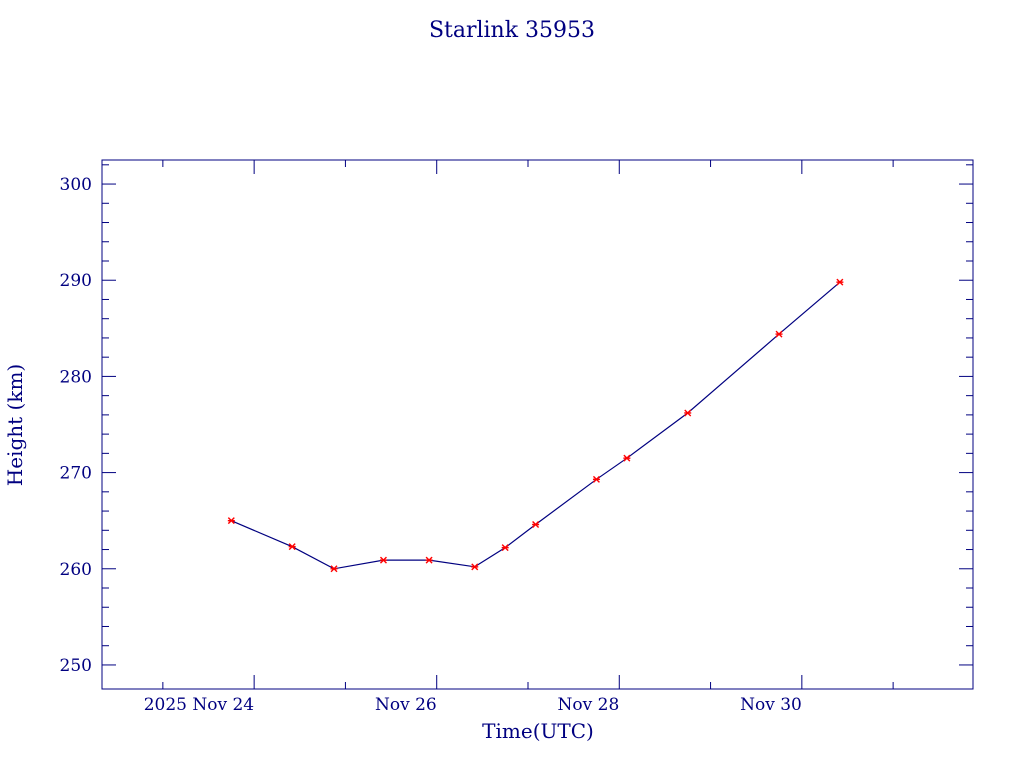  I want to click on y-tick-label: 290, so click(76, 281).